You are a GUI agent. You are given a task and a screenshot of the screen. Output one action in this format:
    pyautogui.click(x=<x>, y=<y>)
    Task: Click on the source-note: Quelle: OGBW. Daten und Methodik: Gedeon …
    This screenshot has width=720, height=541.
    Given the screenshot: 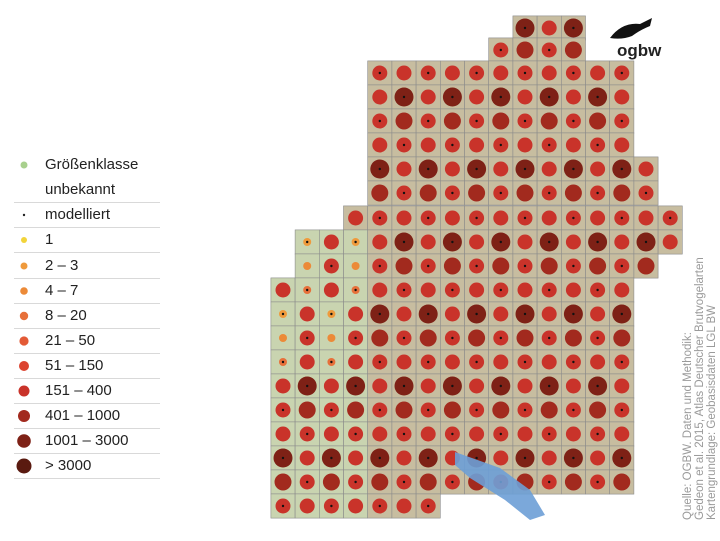 What is the action you would take?
    pyautogui.click(x=700, y=388)
    